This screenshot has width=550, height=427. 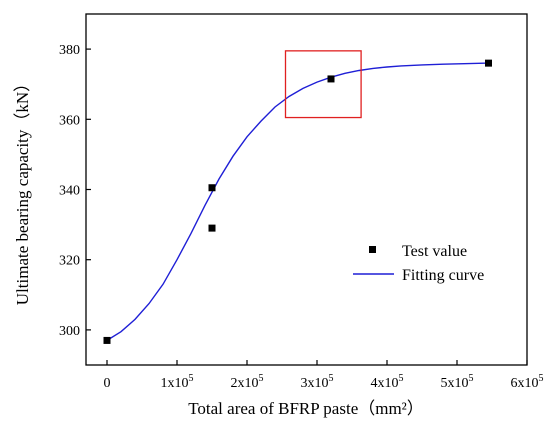 I want to click on y-tick-label: 300, so click(x=69, y=331).